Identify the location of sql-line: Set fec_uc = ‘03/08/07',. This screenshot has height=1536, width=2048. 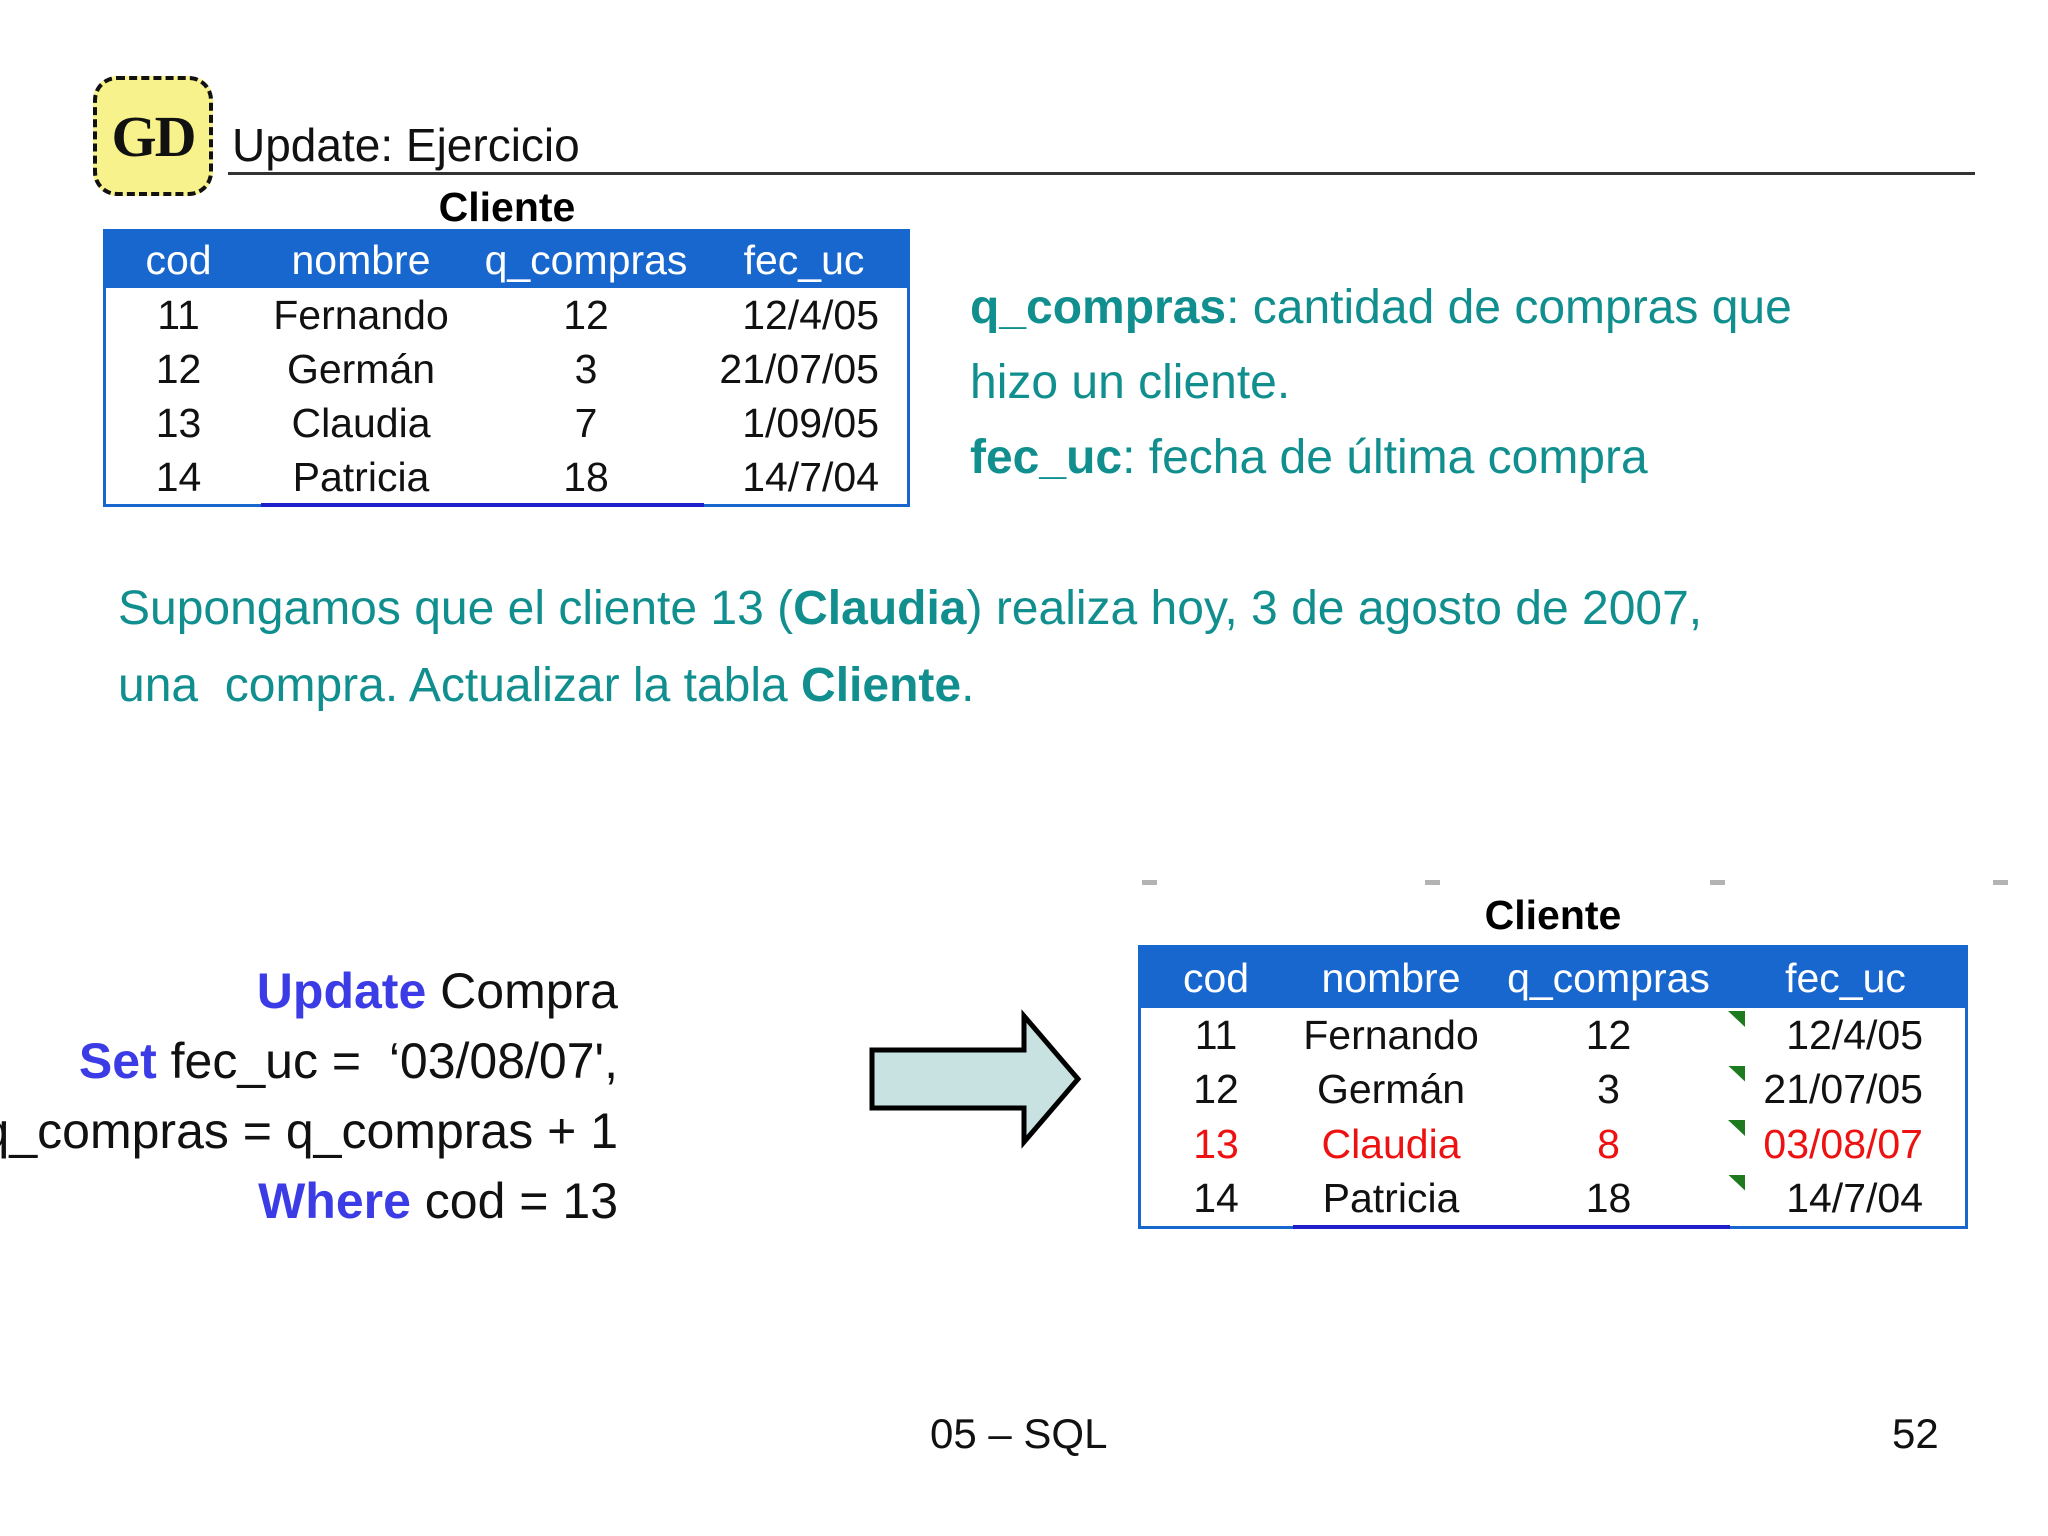
(348, 1061).